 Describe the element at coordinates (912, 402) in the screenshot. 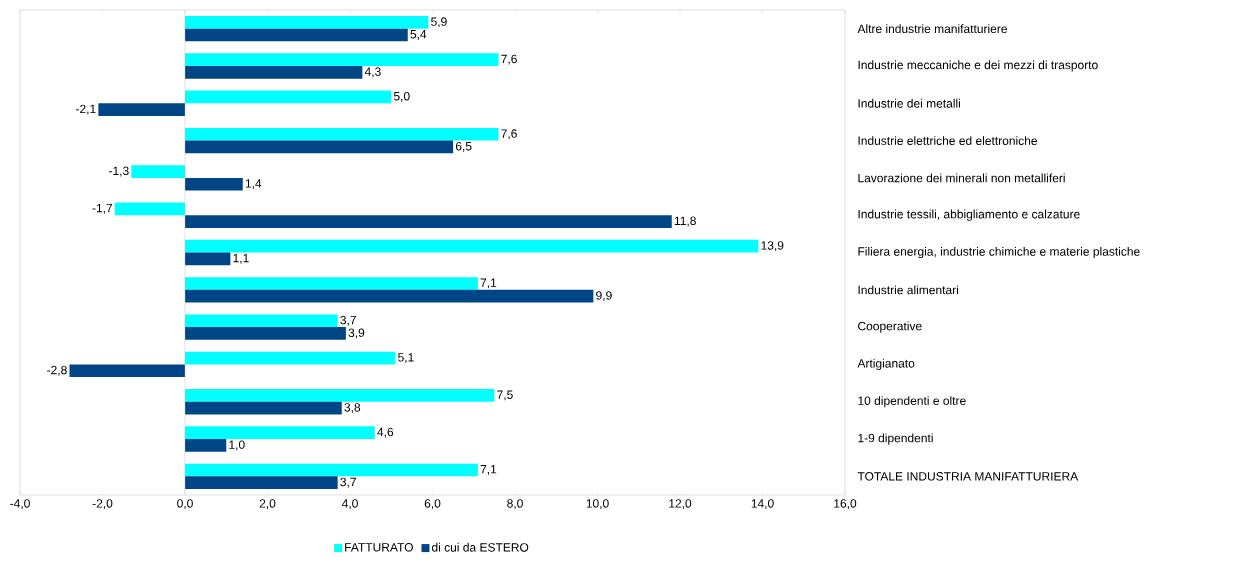

I see `y-tick-label: 10 dipendenti e oltre` at that location.